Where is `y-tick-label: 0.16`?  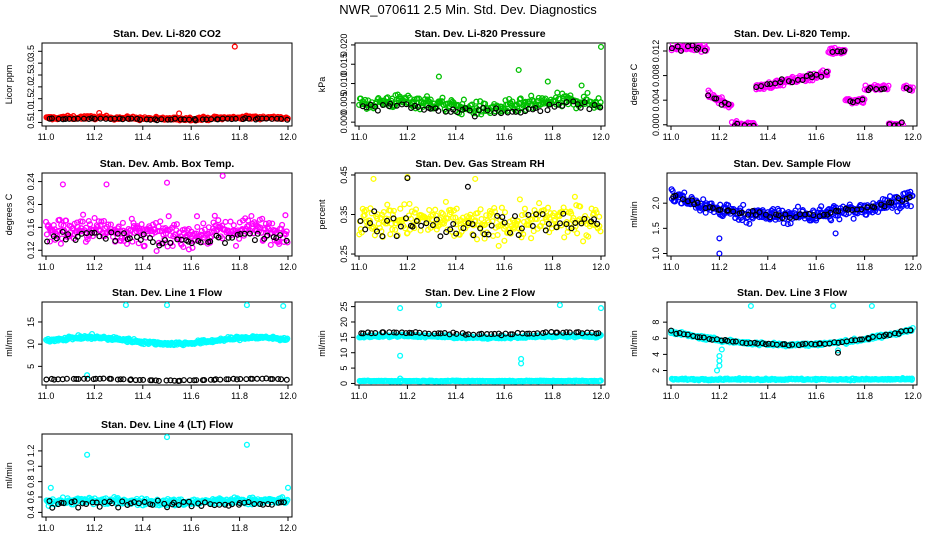
y-tick-label: 0.16 is located at coordinates (31, 228).